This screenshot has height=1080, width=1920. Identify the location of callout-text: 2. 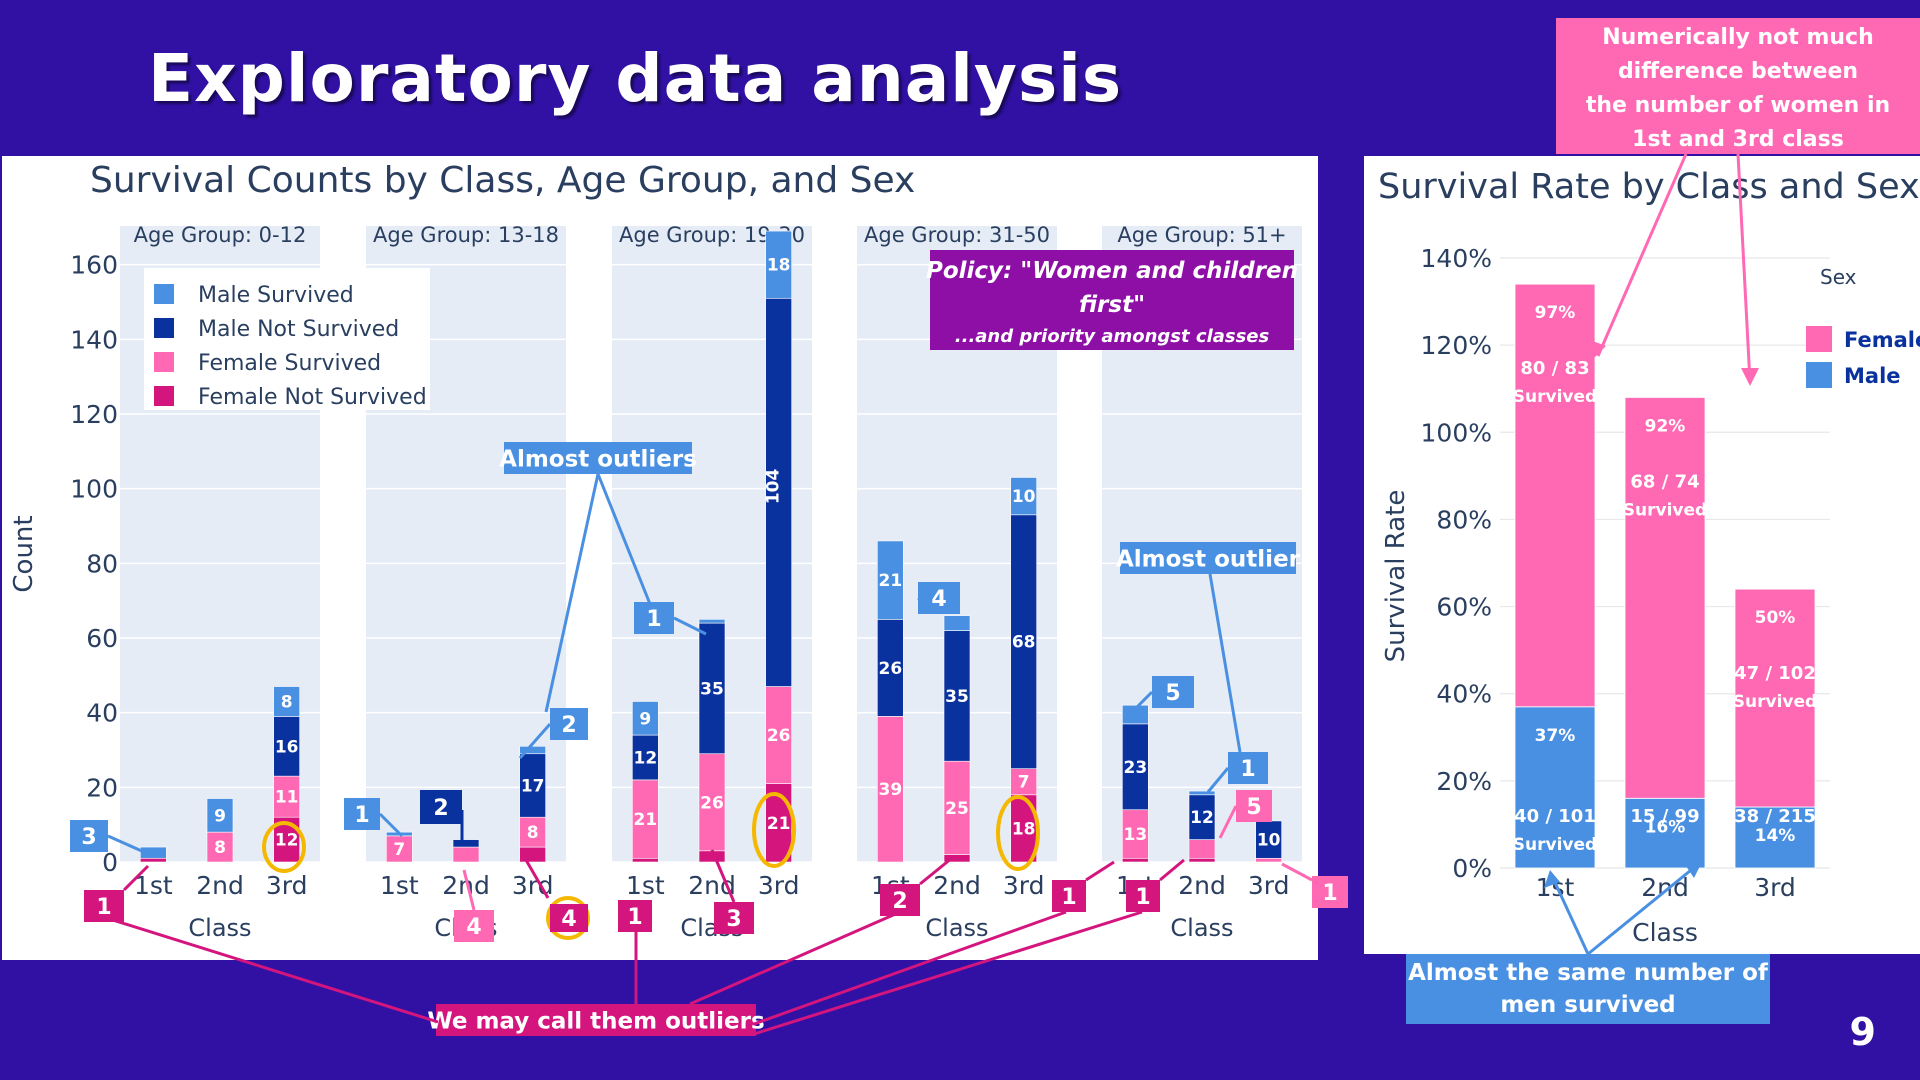
(440, 808).